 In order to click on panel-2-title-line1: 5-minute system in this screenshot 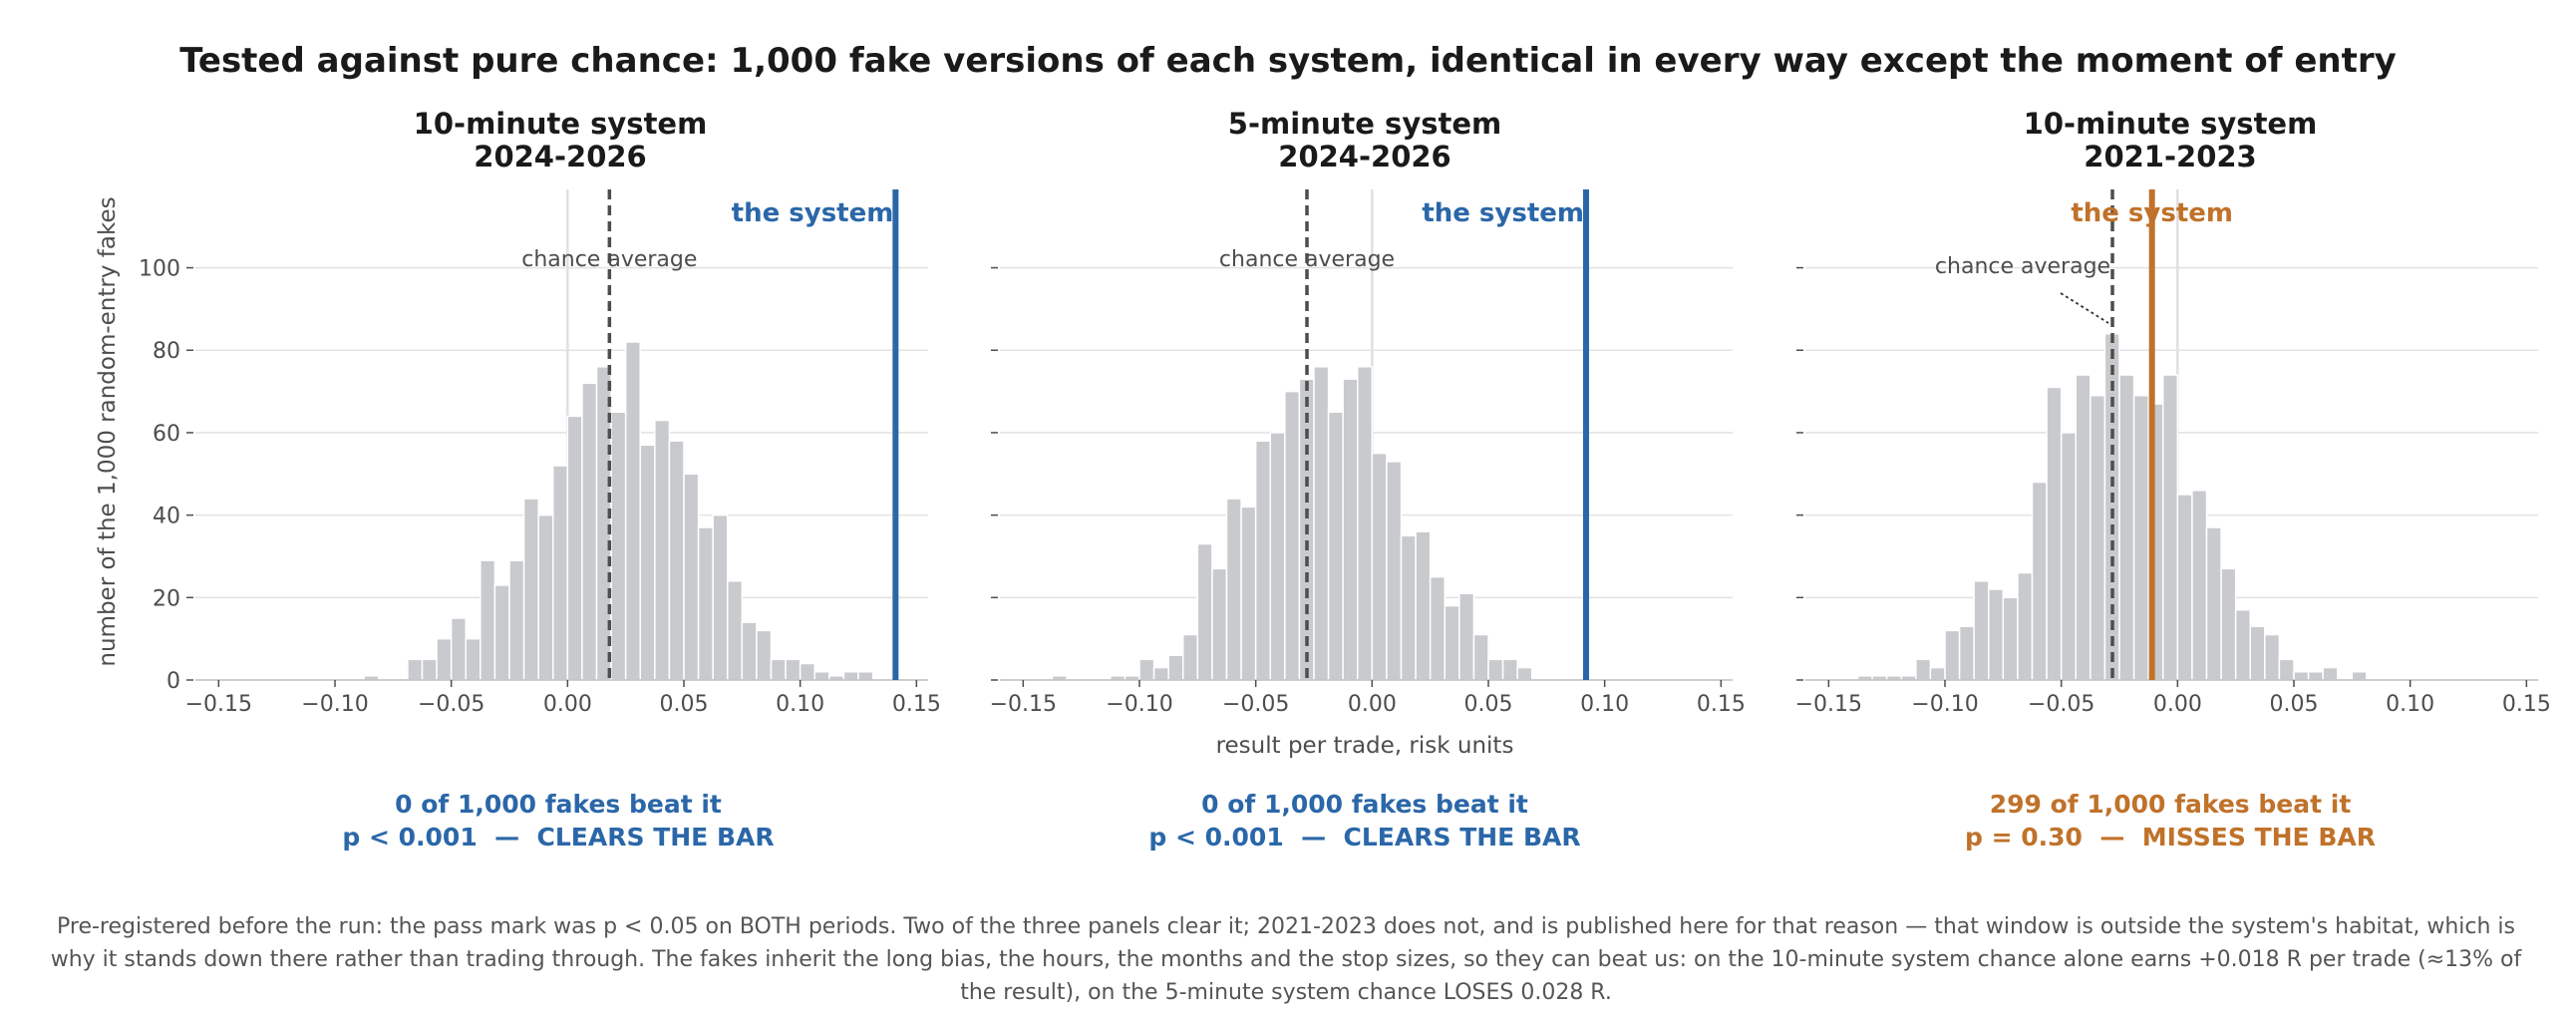, I will do `click(1364, 124)`.